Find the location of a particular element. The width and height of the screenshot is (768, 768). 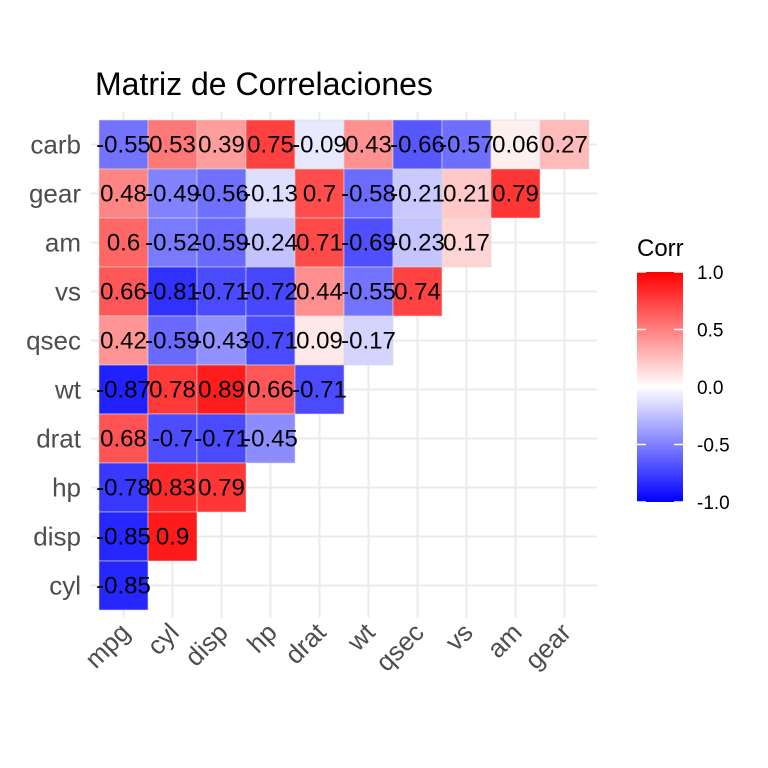

heatmap-cell-mpg-hp is located at coordinates (123, 487).